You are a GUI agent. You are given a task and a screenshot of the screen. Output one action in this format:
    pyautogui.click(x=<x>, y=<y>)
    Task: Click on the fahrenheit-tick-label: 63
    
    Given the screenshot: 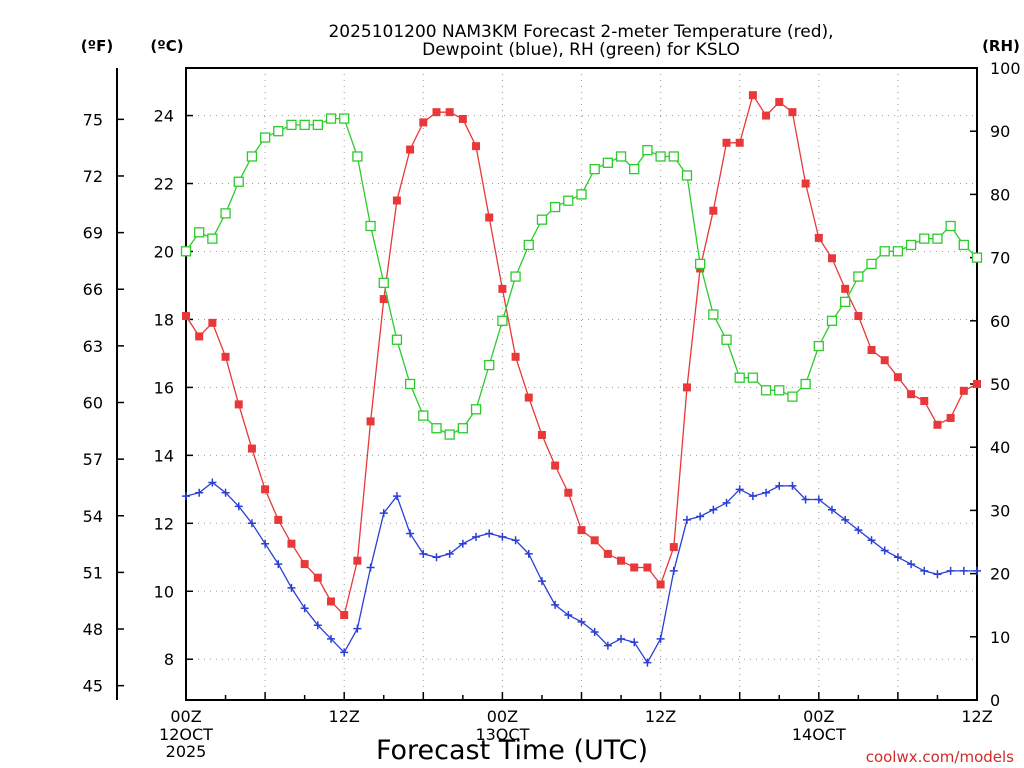 What is the action you would take?
    pyautogui.click(x=93, y=346)
    